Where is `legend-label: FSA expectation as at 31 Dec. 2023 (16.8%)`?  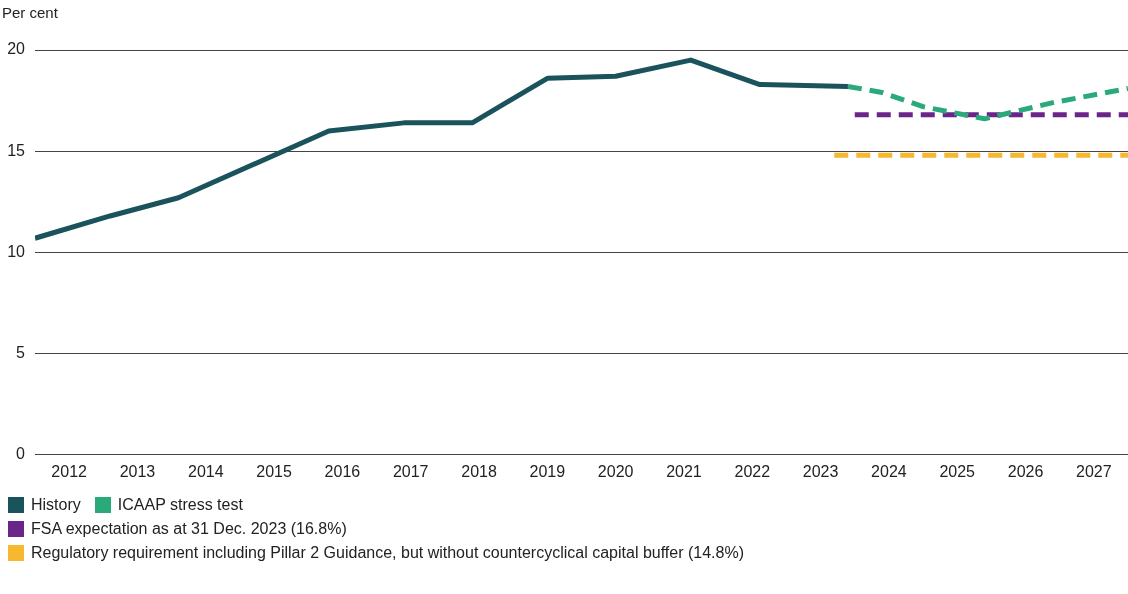
legend-label: FSA expectation as at 31 Dec. 2023 (16.8%) is located at coordinates (189, 529).